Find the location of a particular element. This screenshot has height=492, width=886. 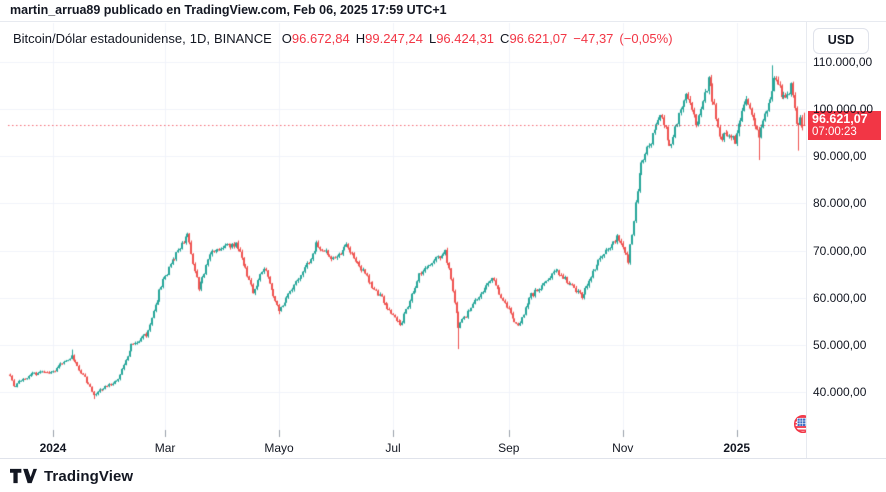

interval-label: 1D, is located at coordinates (199, 38).